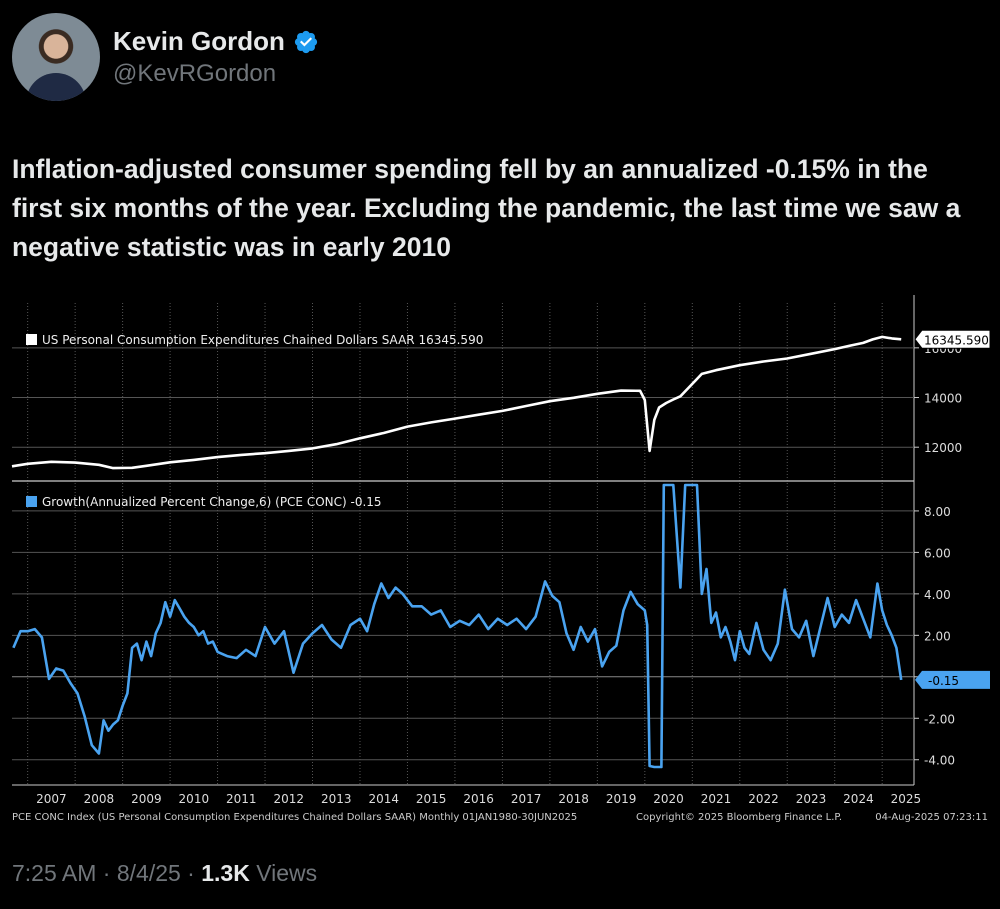 This screenshot has height=909, width=1000. Describe the element at coordinates (431, 799) in the screenshot. I see `x-tick-label: 2015` at that location.